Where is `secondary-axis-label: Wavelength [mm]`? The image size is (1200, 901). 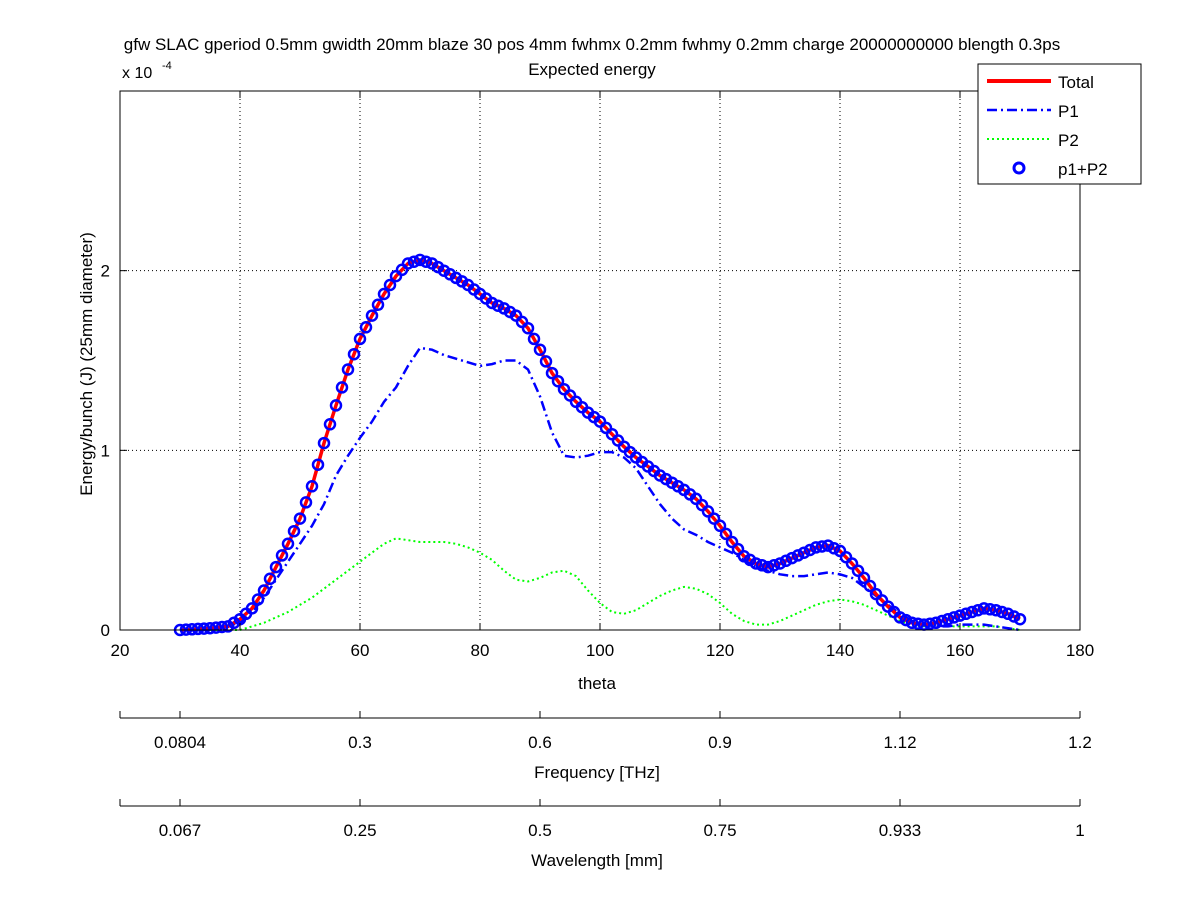
secondary-axis-label: Wavelength [mm] is located at coordinates (597, 860).